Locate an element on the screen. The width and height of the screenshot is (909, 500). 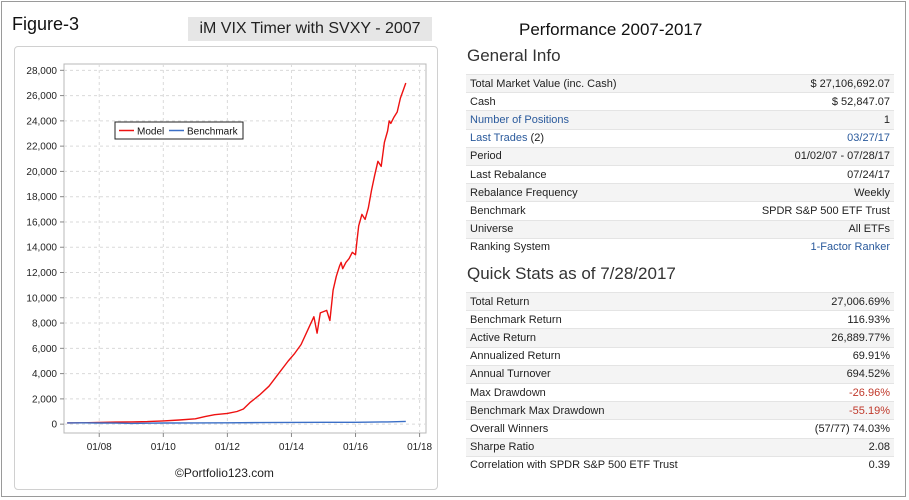
row-value: 26,889.77% is located at coordinates (834, 338).